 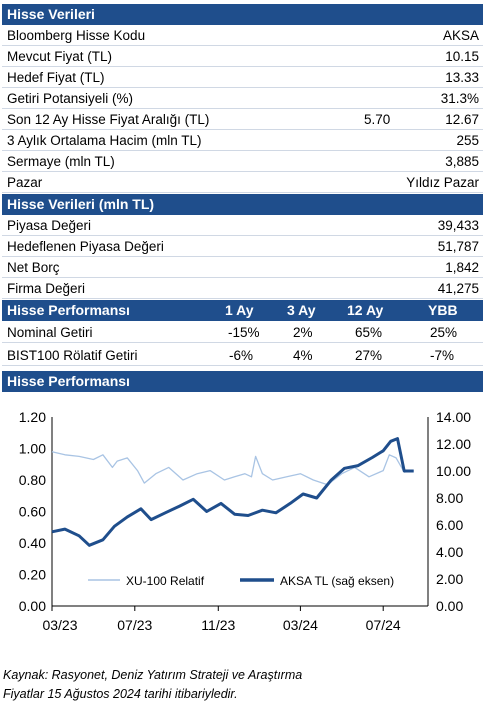 I want to click on row-value: 255, so click(x=467, y=140).